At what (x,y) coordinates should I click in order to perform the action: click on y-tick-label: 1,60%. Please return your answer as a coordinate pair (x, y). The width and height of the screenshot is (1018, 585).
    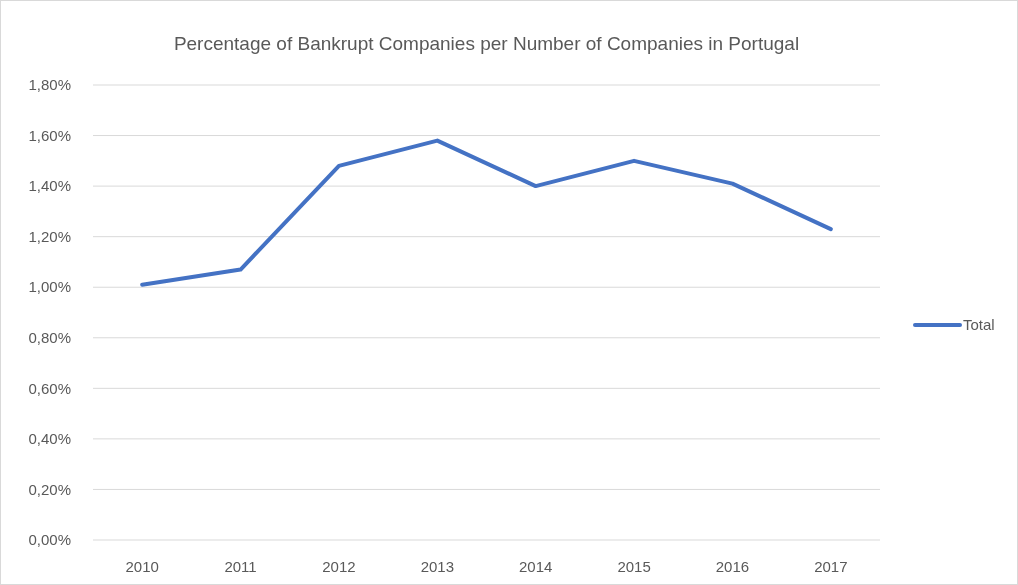
    Looking at the image, I should click on (49, 135).